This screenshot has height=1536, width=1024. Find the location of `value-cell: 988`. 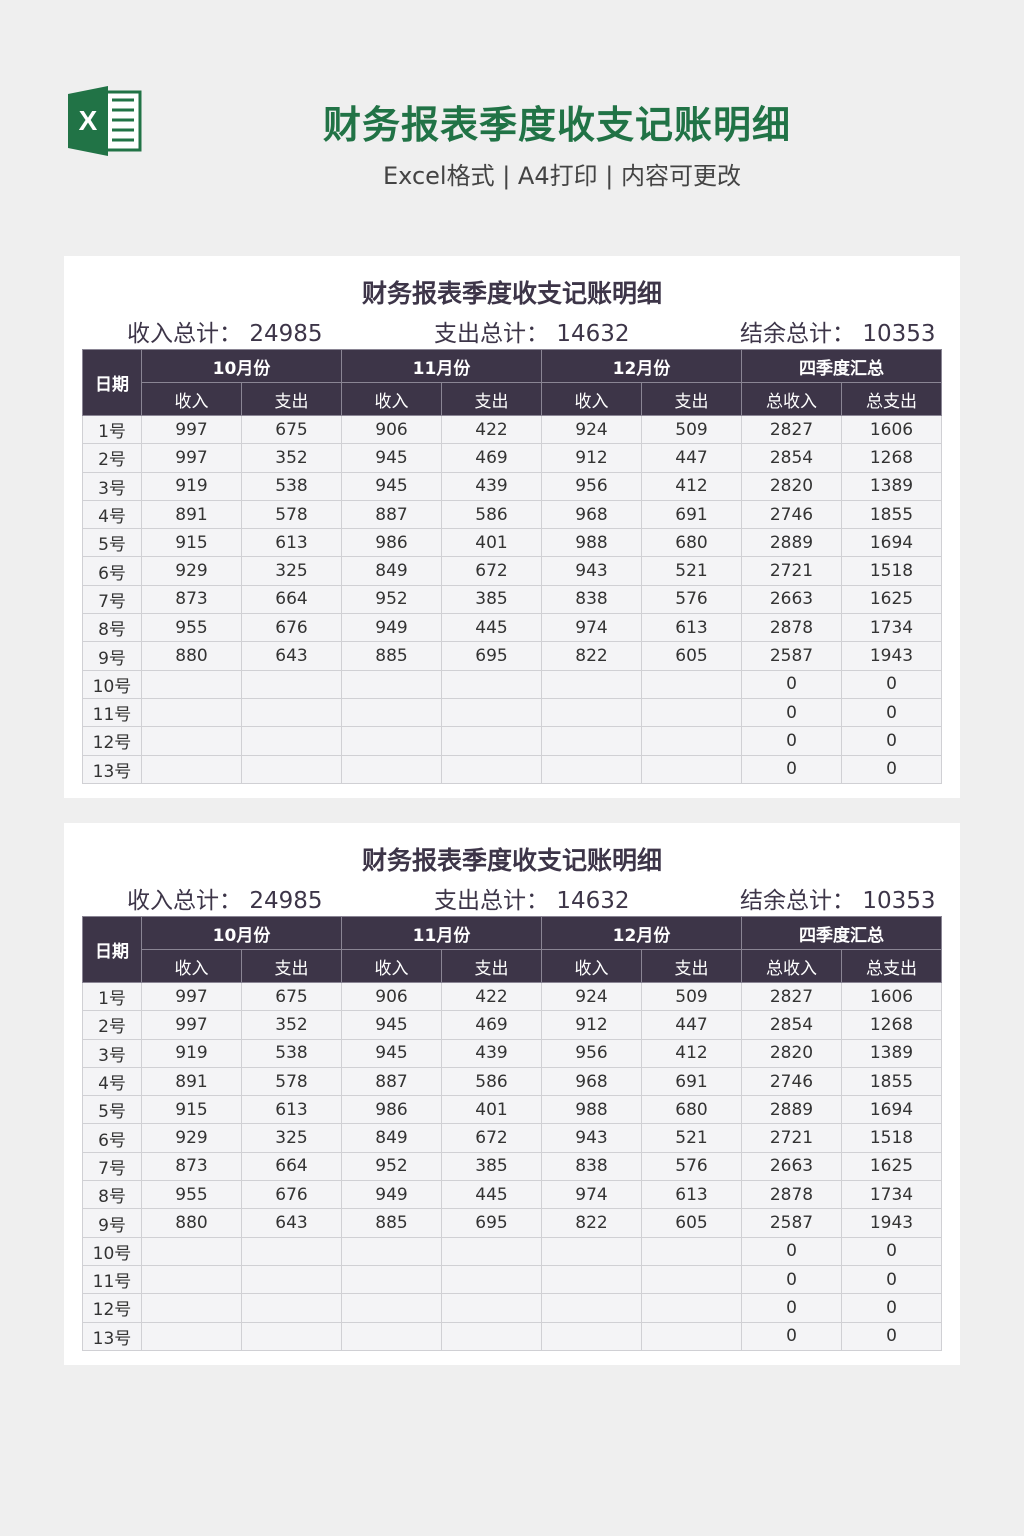

value-cell: 988 is located at coordinates (591, 1110).